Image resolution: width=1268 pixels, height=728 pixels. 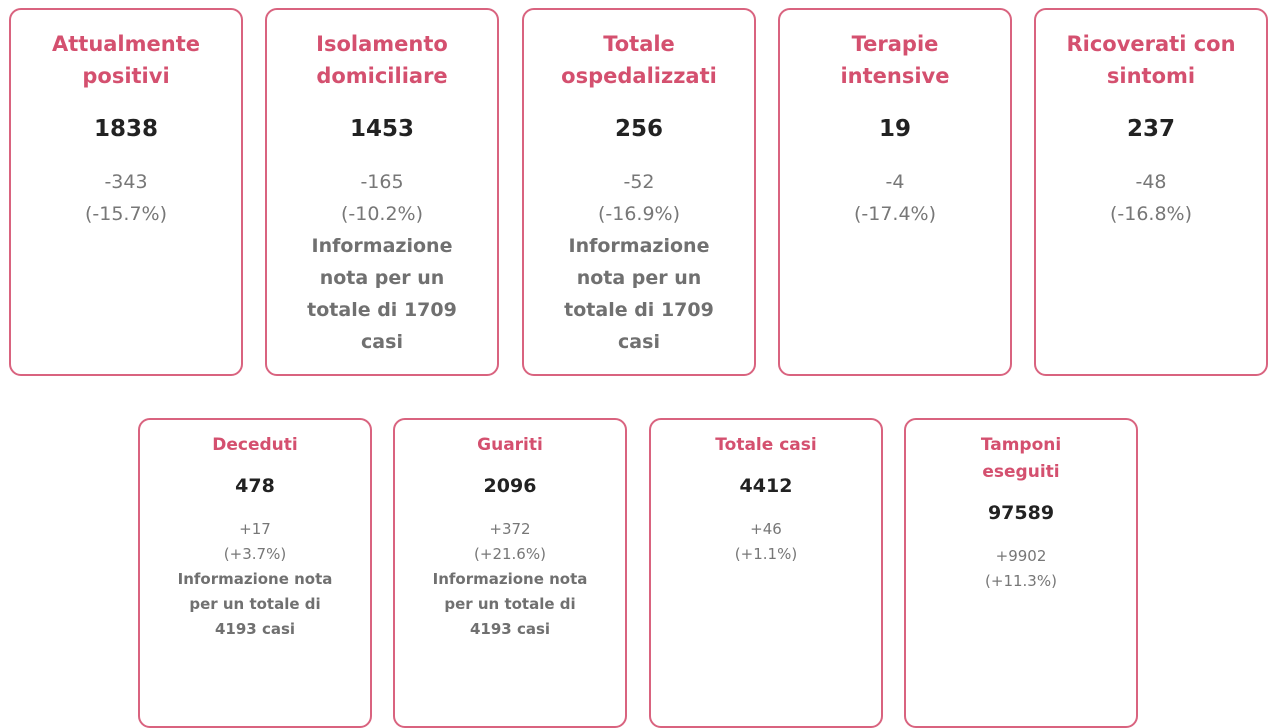 I want to click on card-value: 2096, so click(x=510, y=486).